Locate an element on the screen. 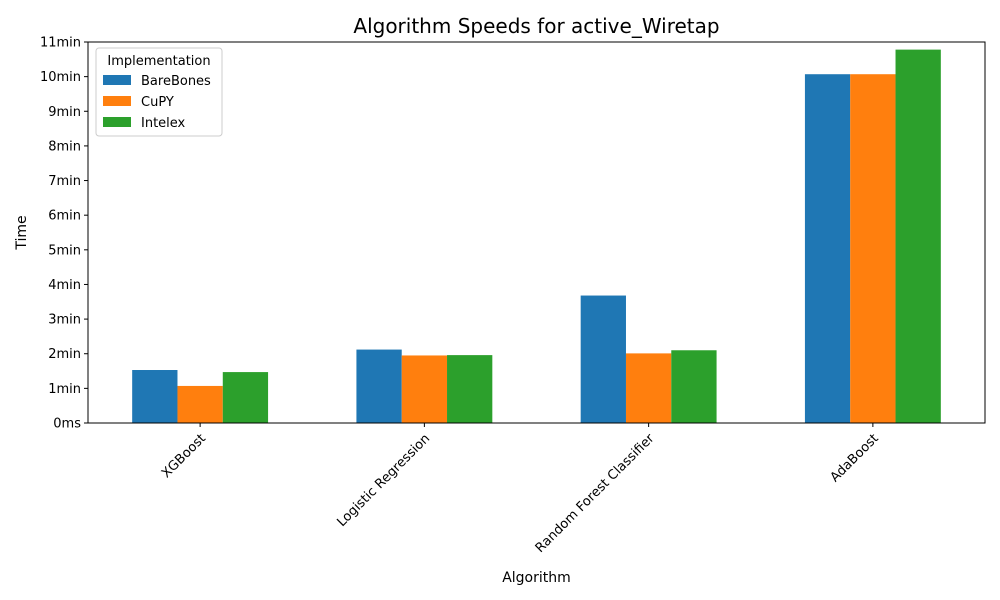 This screenshot has height=600, width=1000. y-tick-label: 0ms is located at coordinates (67, 424).